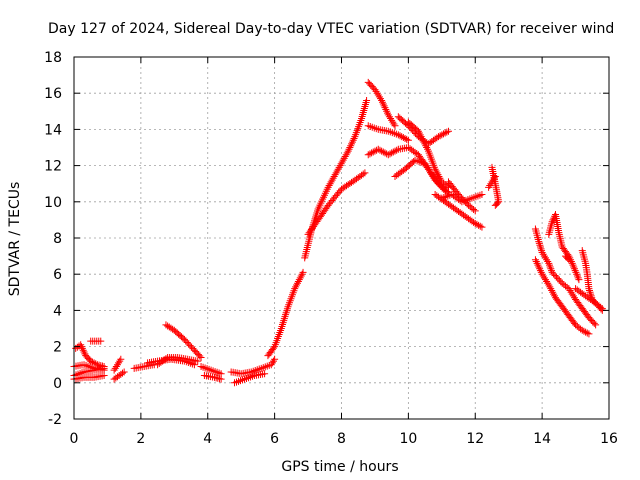 This screenshot has height=480, width=640. I want to click on y-tick-label: 6, so click(57, 275).